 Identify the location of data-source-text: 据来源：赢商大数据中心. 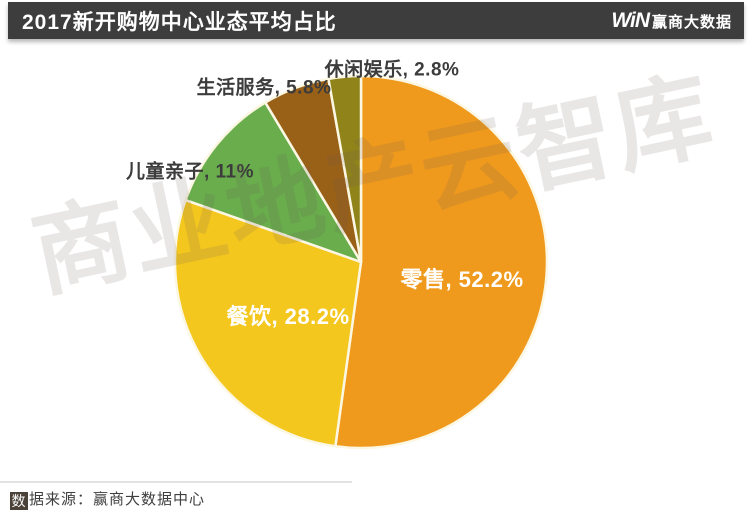
(117, 499).